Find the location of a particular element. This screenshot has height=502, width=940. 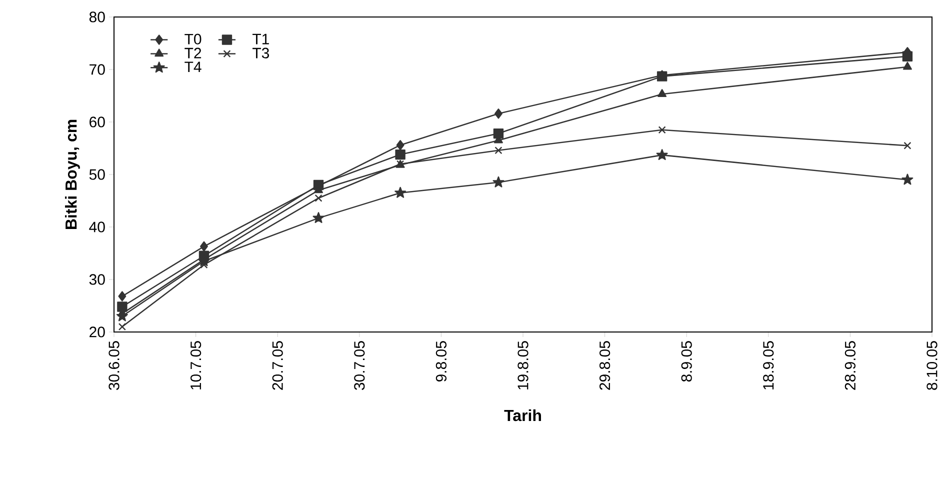

legend-label: T0 is located at coordinates (193, 39).